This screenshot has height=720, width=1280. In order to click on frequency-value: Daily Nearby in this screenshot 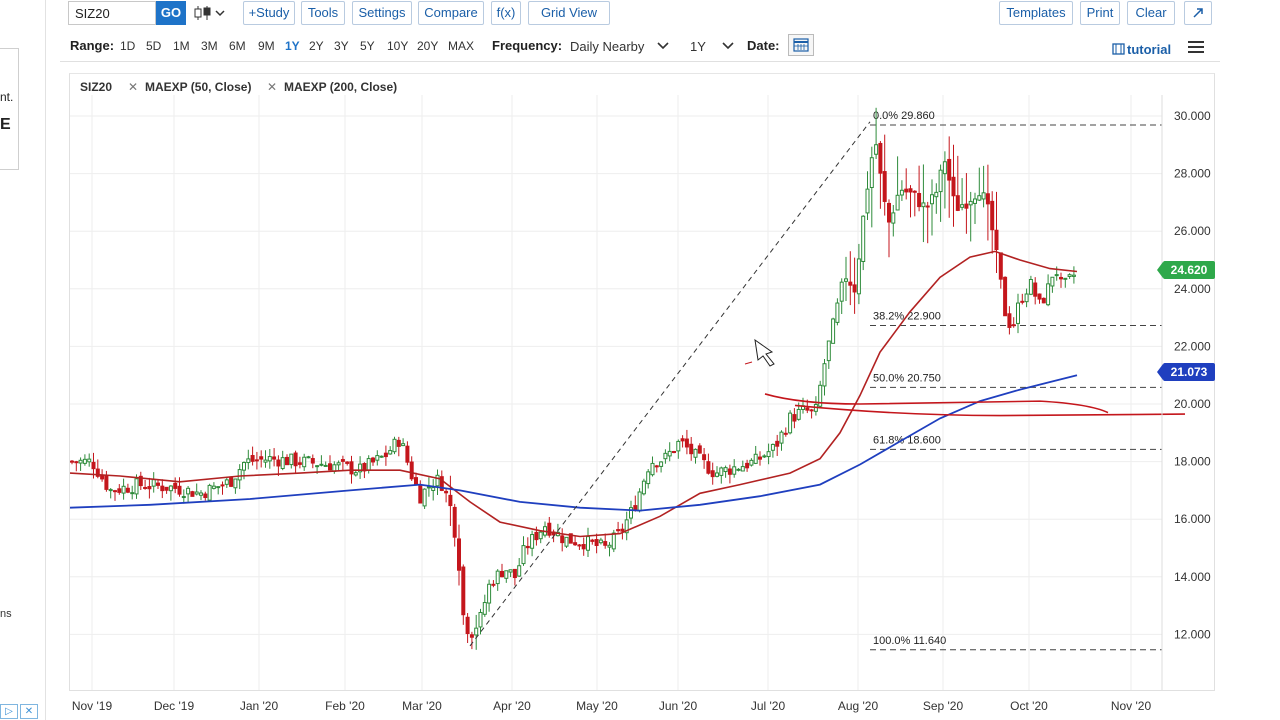, I will do `click(607, 46)`.